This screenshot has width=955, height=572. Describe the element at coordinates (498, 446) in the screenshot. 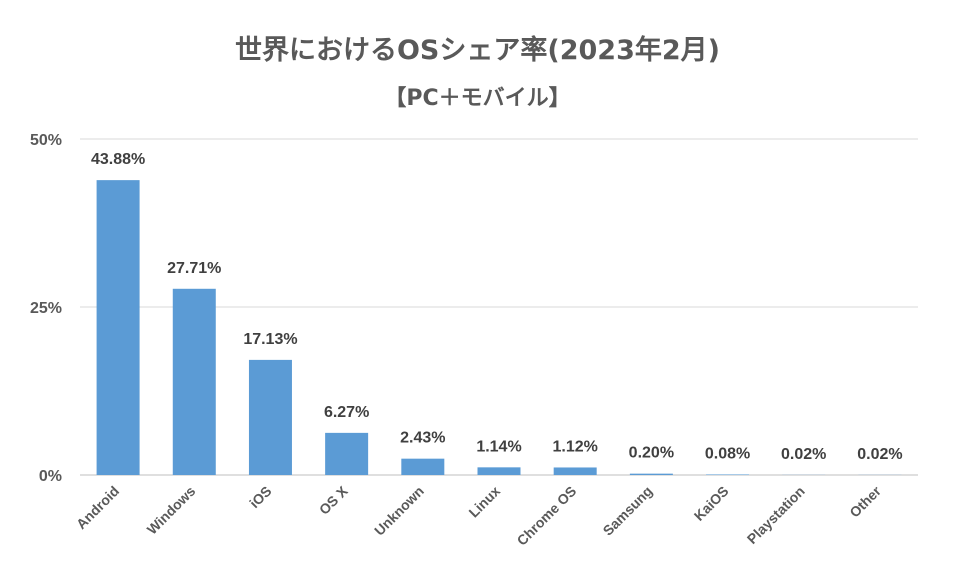

I see `data-label: 1.14%` at that location.